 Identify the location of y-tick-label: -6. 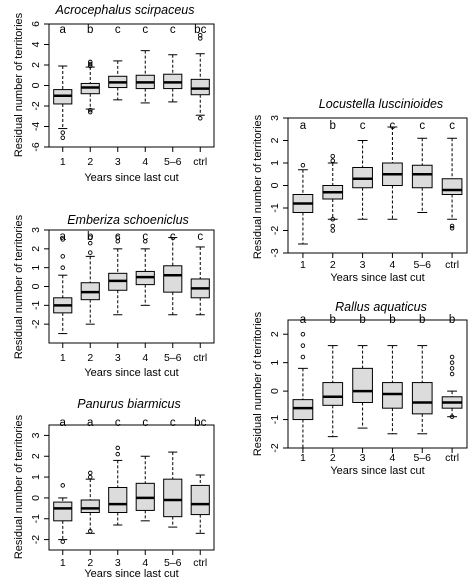
(36, 146).